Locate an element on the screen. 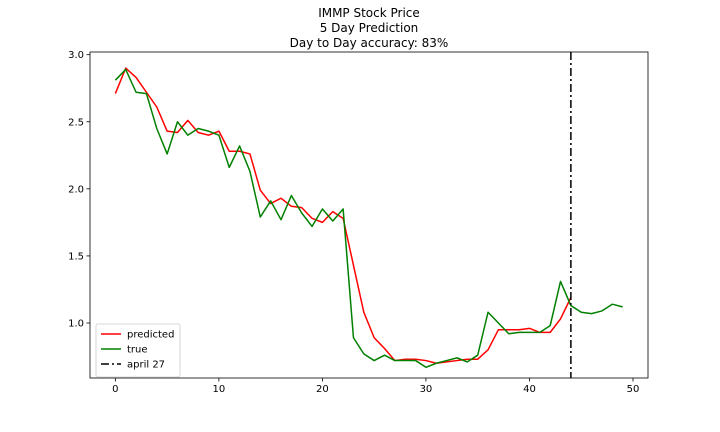  x-tick-label: 30 is located at coordinates (426, 389).